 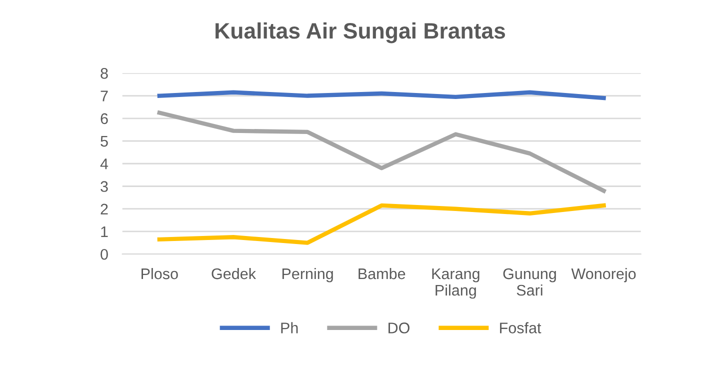 What do you see at coordinates (307, 275) in the screenshot?
I see `x-tick-label: Perning` at bounding box center [307, 275].